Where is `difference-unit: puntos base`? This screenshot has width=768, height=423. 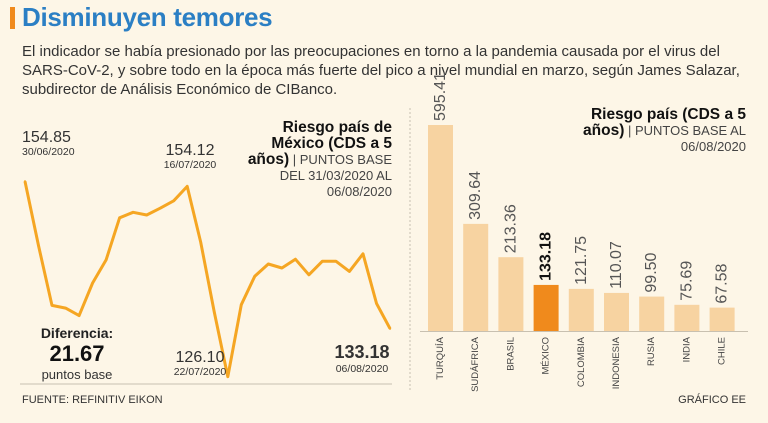
difference-unit: puntos base is located at coordinates (77, 374).